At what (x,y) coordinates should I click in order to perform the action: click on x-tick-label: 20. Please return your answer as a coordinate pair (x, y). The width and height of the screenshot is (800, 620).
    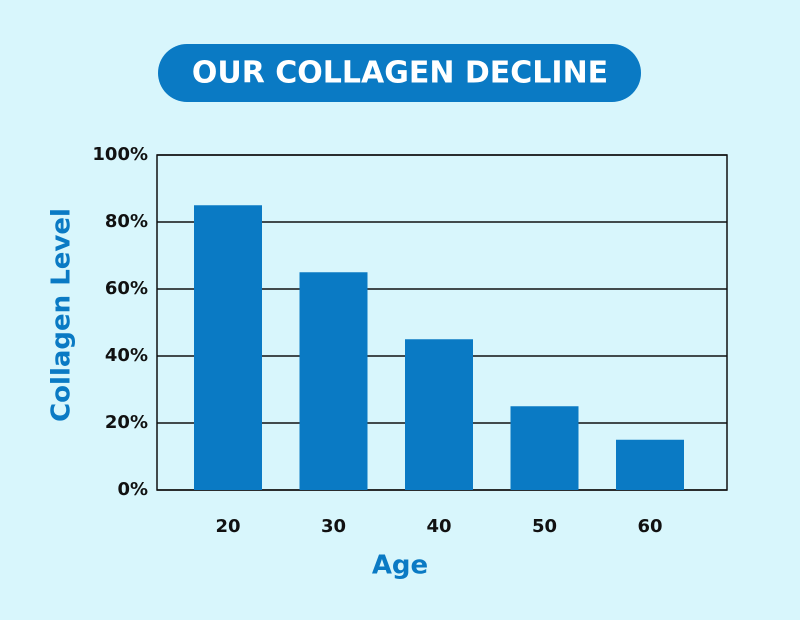
    Looking at the image, I should click on (227, 526).